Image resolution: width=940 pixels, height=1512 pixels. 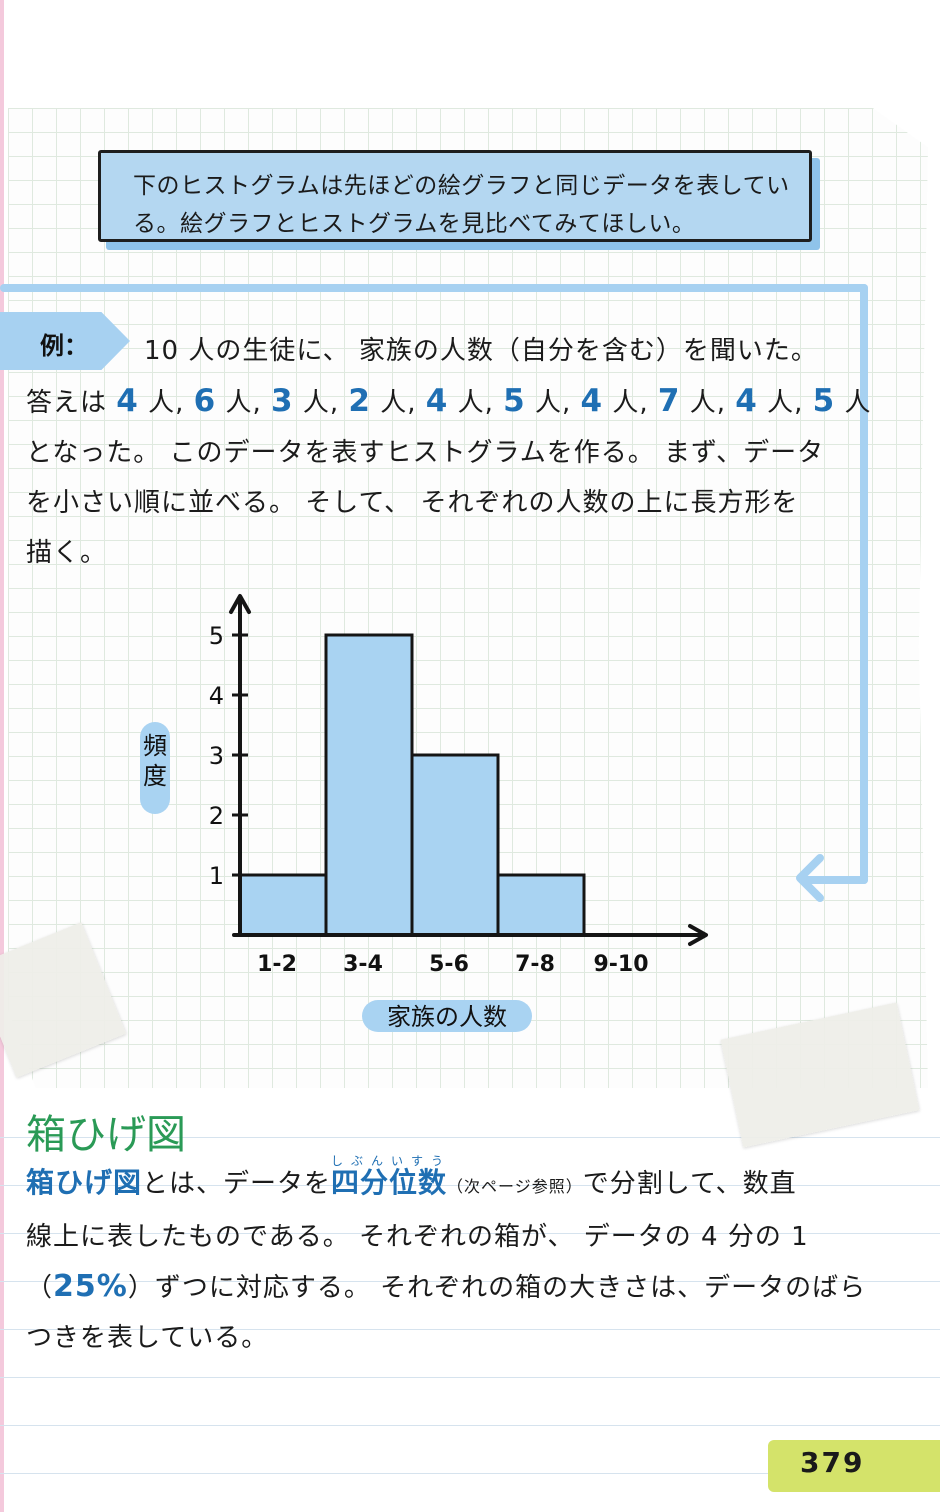 I want to click on see-next-page-note: （次ページ参照）, so click(x=515, y=1186).